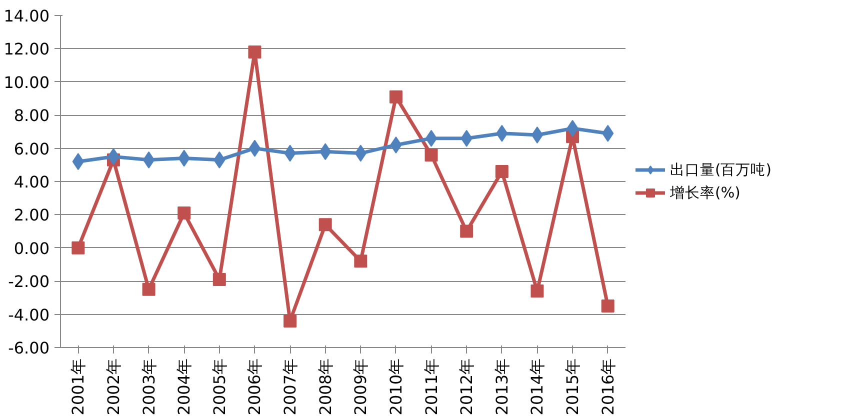  What do you see at coordinates (27, 49) in the screenshot?
I see `y-tick-label: 12.00` at bounding box center [27, 49].